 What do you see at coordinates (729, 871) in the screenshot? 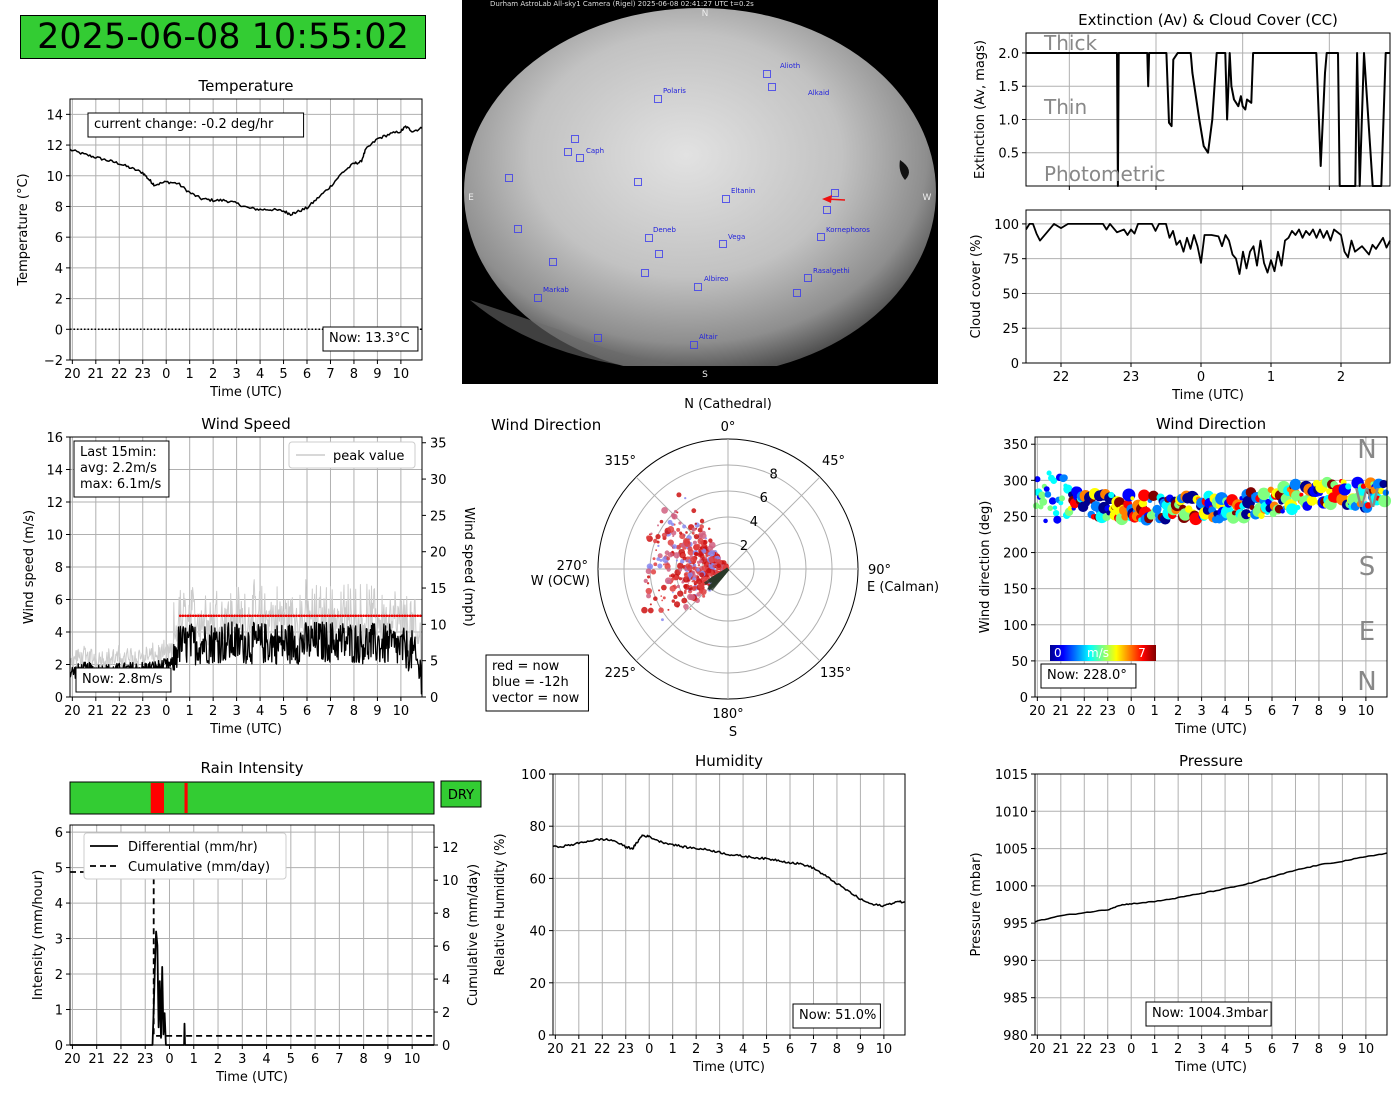
I see `humidity-line` at bounding box center [729, 871].